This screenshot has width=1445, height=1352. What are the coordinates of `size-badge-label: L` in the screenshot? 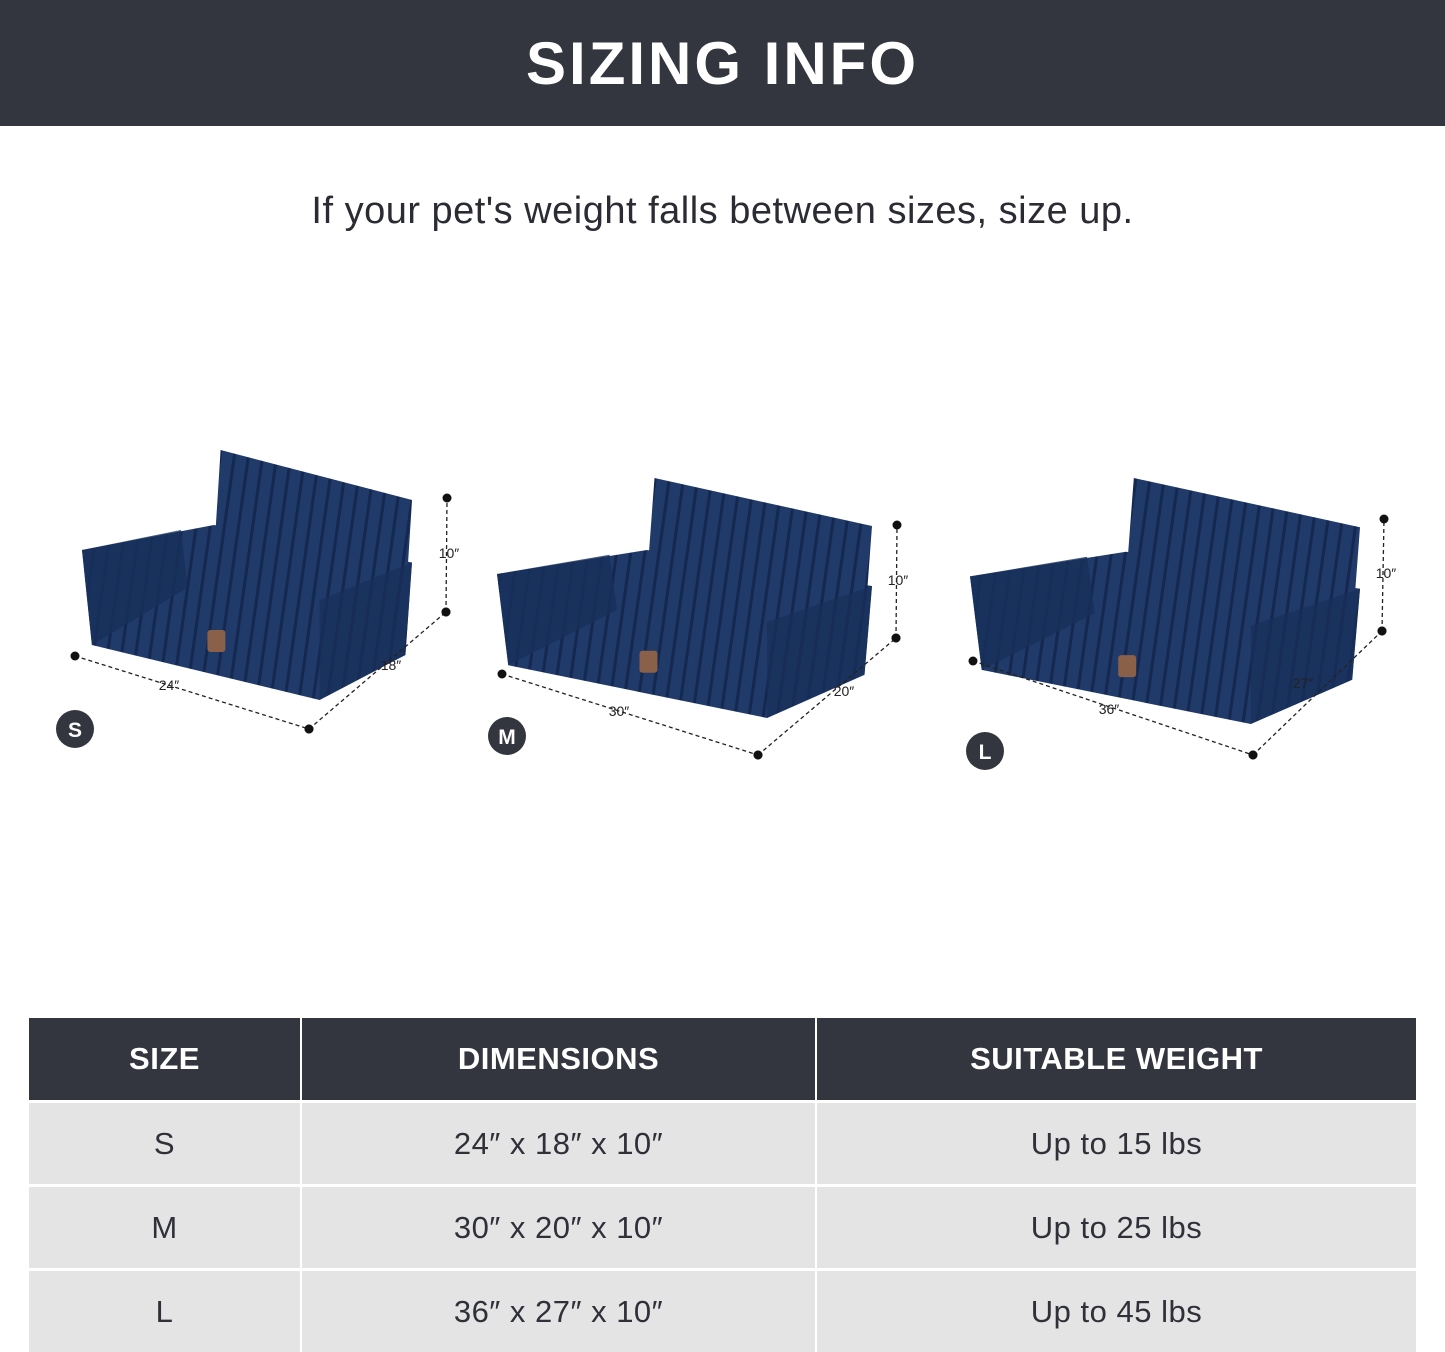 It's located at (985, 752).